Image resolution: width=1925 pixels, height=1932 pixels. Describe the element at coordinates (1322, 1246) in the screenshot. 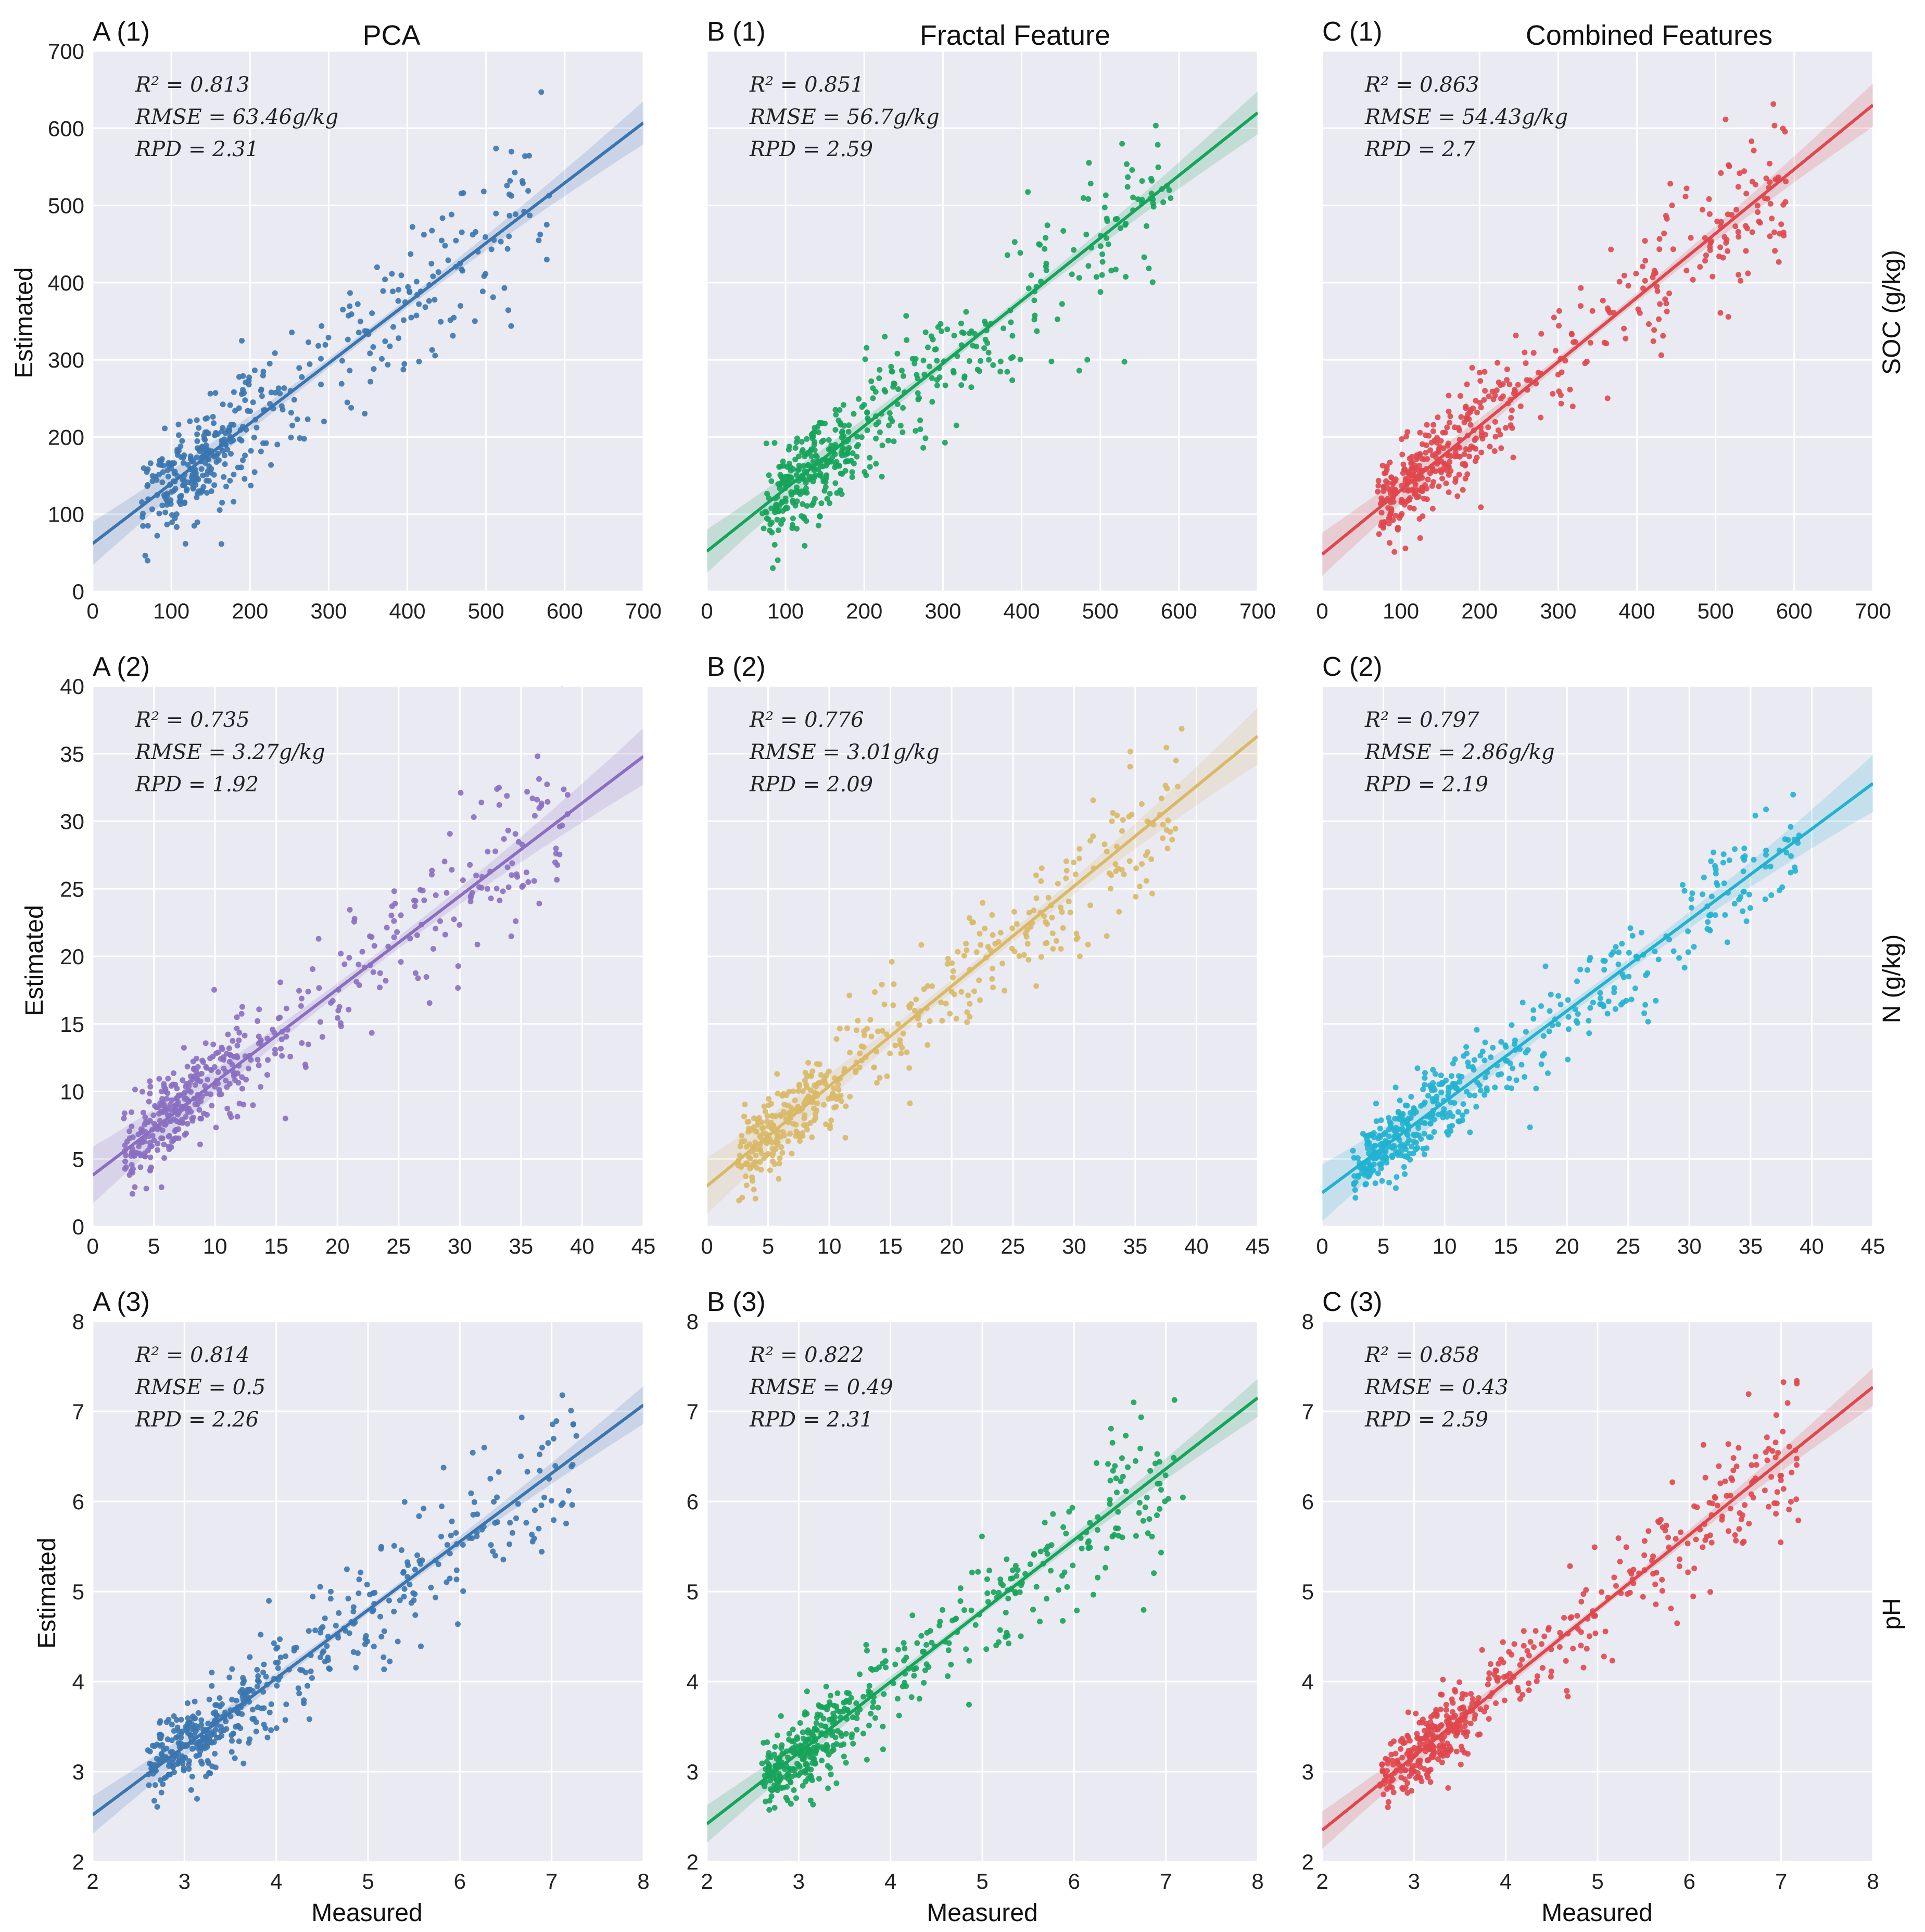

I see `x-tick-label: 0` at that location.